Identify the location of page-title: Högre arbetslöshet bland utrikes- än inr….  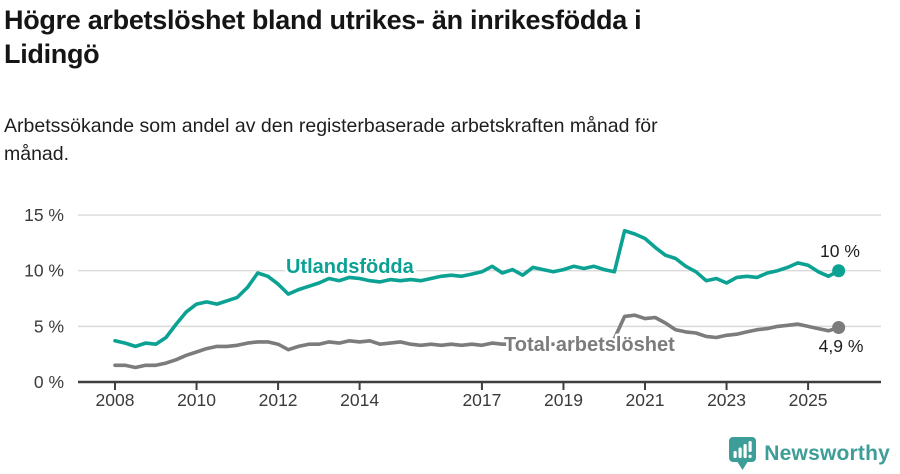
(429, 38).